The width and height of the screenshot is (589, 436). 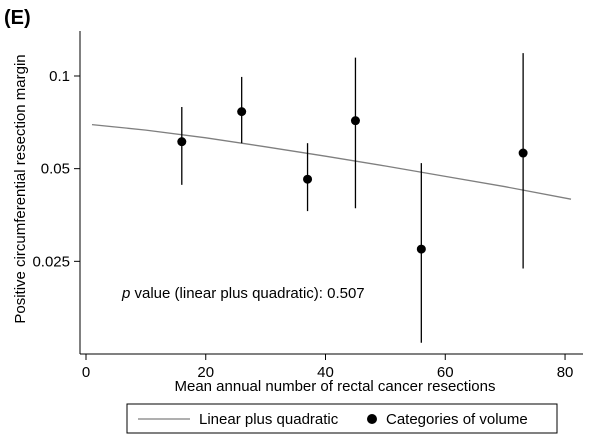 What do you see at coordinates (269, 419) in the screenshot?
I see `legend-label-line: Linear plus quadratic` at bounding box center [269, 419].